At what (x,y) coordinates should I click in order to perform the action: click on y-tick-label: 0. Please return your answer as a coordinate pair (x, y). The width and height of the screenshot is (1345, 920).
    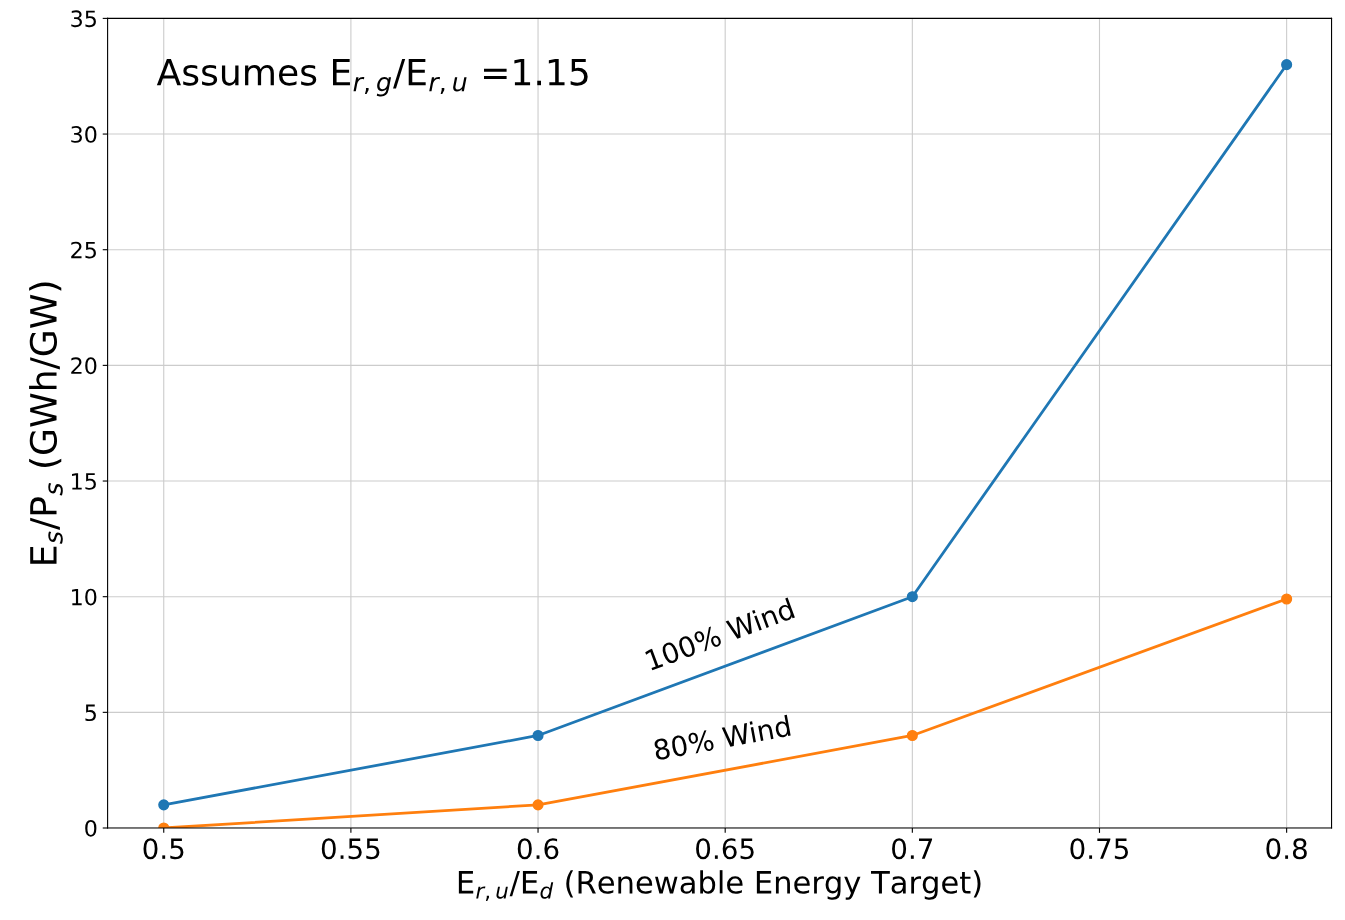
    Looking at the image, I should click on (91, 828).